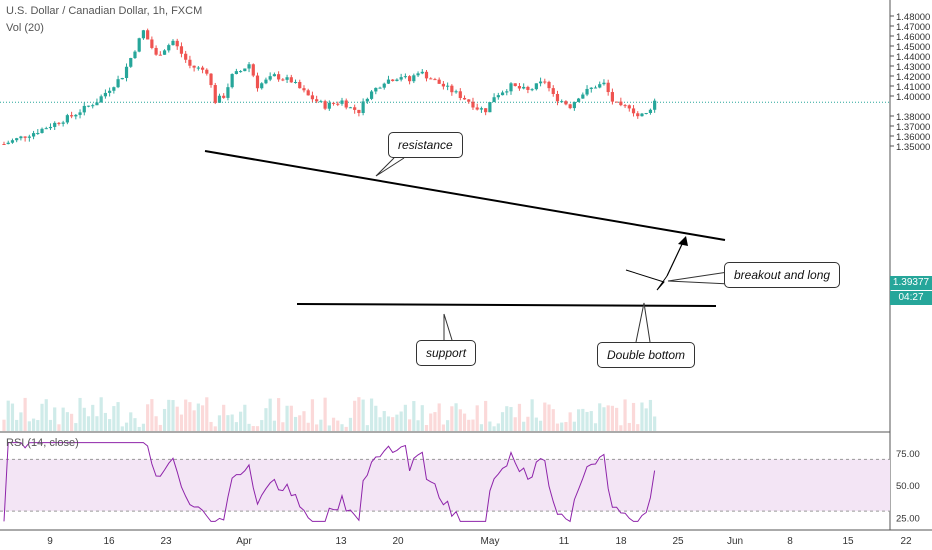 Image resolution: width=932 pixels, height=550 pixels. Describe the element at coordinates (564, 541) in the screenshot. I see `x-tick-label: 11` at that location.